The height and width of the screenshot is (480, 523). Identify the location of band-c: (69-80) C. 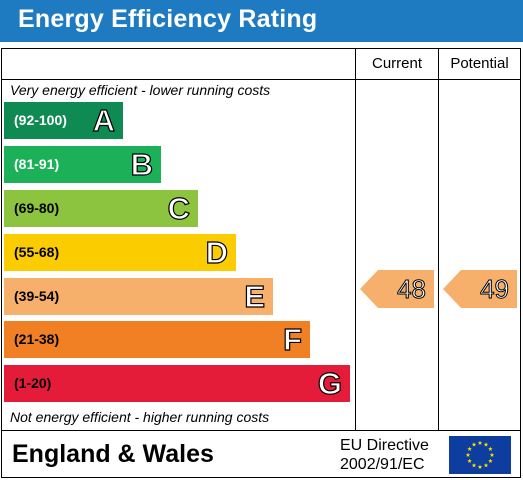
(101, 208).